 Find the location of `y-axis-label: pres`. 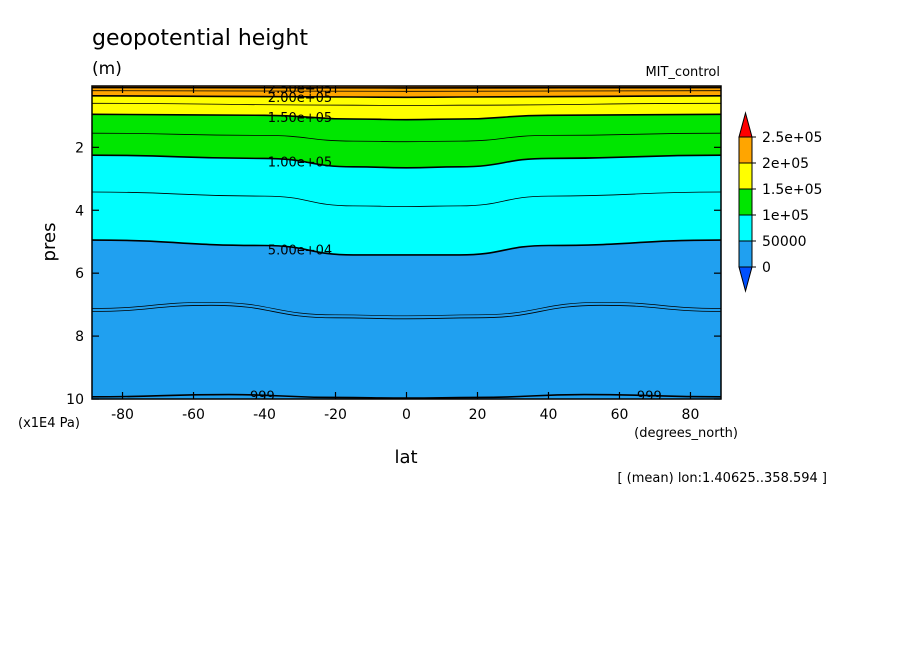

y-axis-label: pres is located at coordinates (49, 242).